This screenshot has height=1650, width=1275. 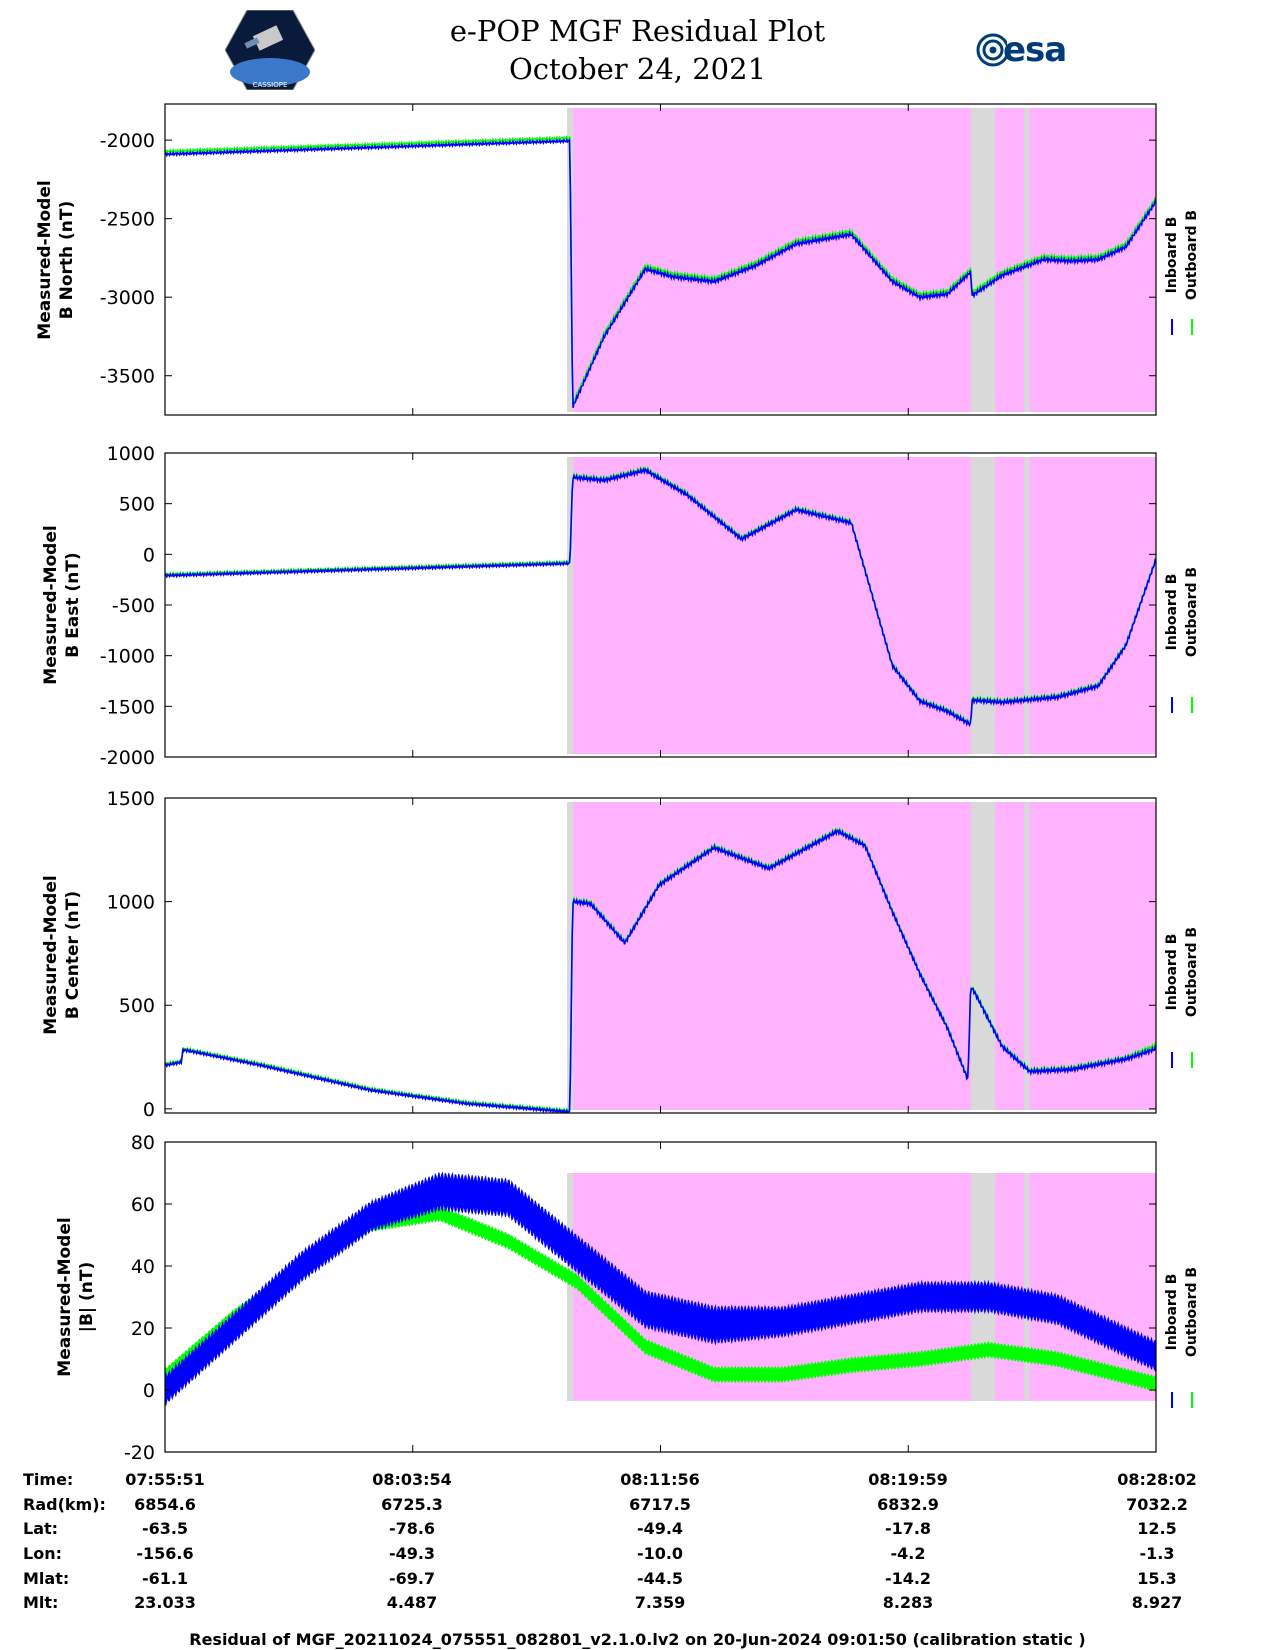 I want to click on legend-inboard-b-north: Inboard B, so click(x=1172, y=255).